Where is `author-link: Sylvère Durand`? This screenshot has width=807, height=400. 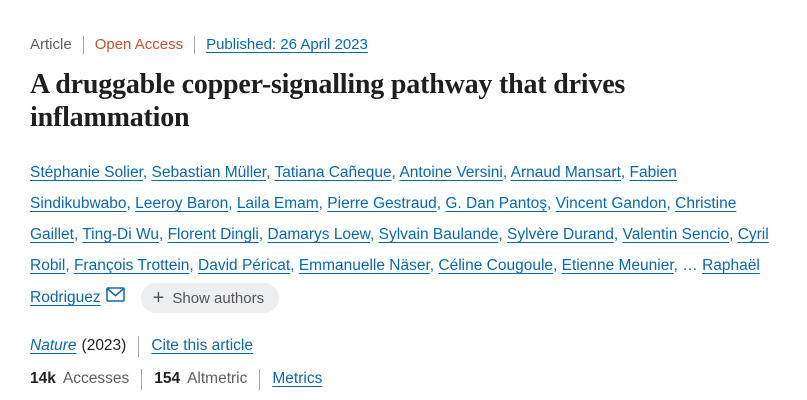 author-link: Sylvère Durand is located at coordinates (560, 234).